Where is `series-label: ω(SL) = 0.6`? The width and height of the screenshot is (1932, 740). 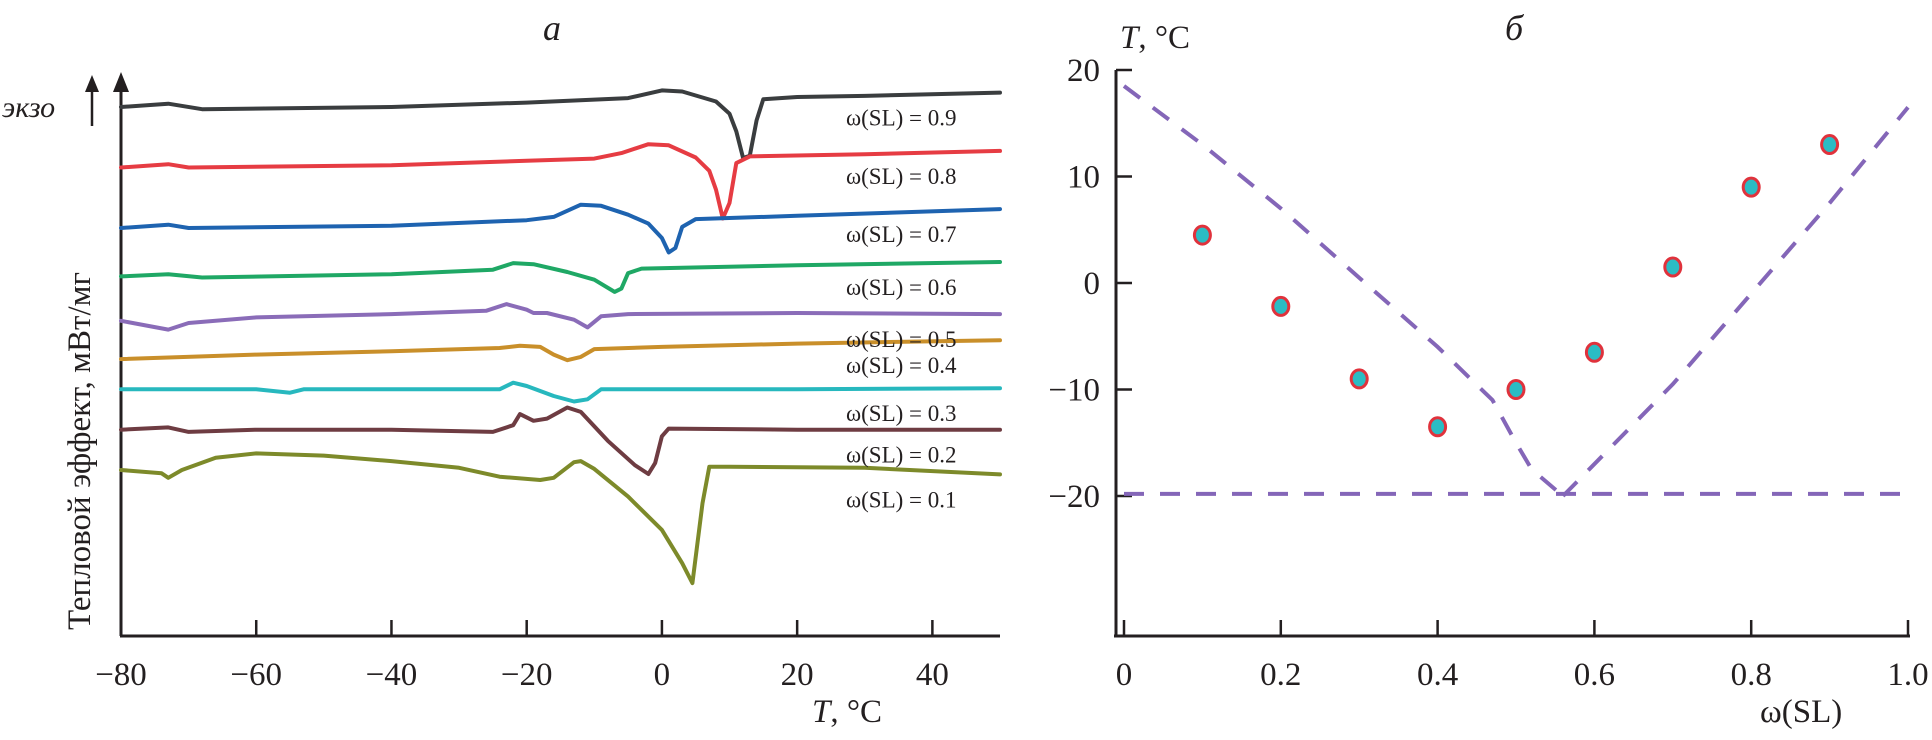 series-label: ω(SL) = 0.6 is located at coordinates (901, 287).